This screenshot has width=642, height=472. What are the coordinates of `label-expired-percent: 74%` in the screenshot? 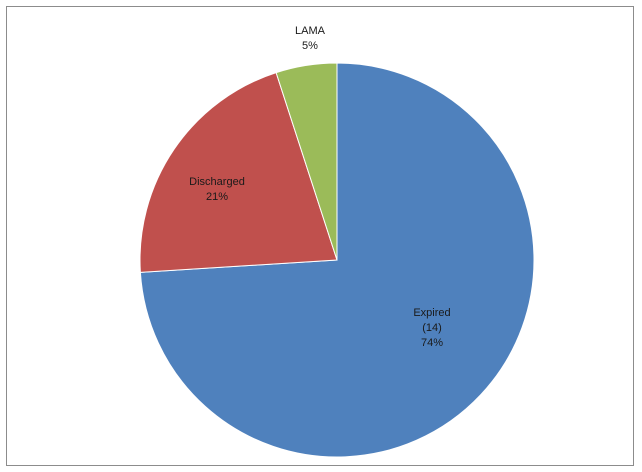 It's located at (432, 343).